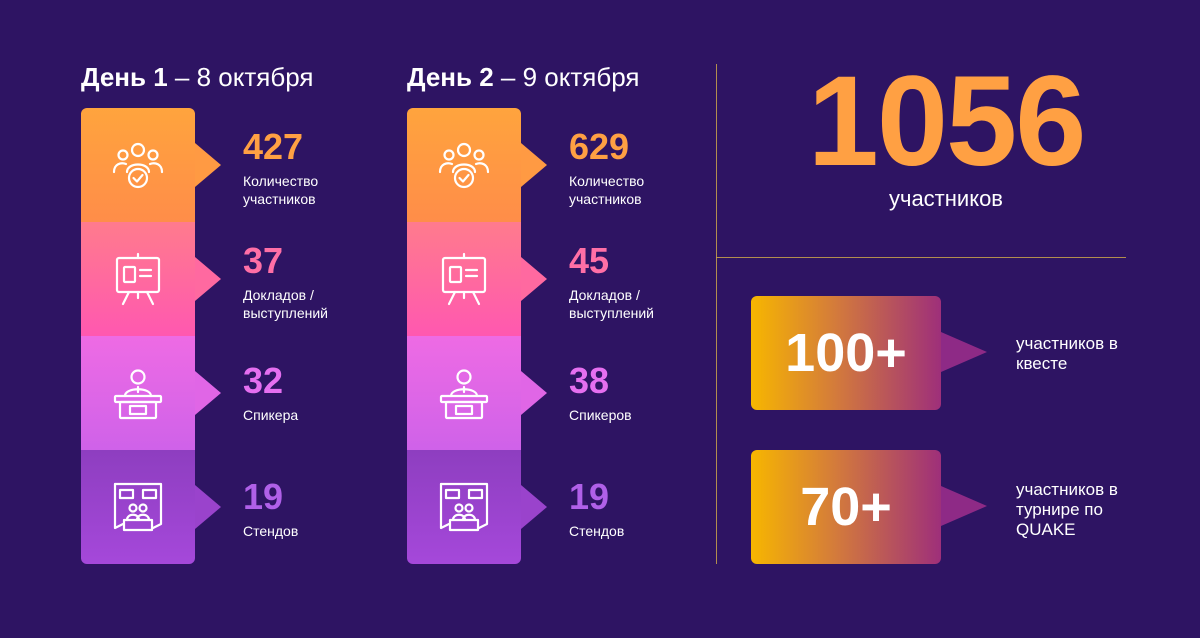 The height and width of the screenshot is (638, 1200). I want to click on day-1-participants-stat: 427 Количество участников, so click(308, 168).